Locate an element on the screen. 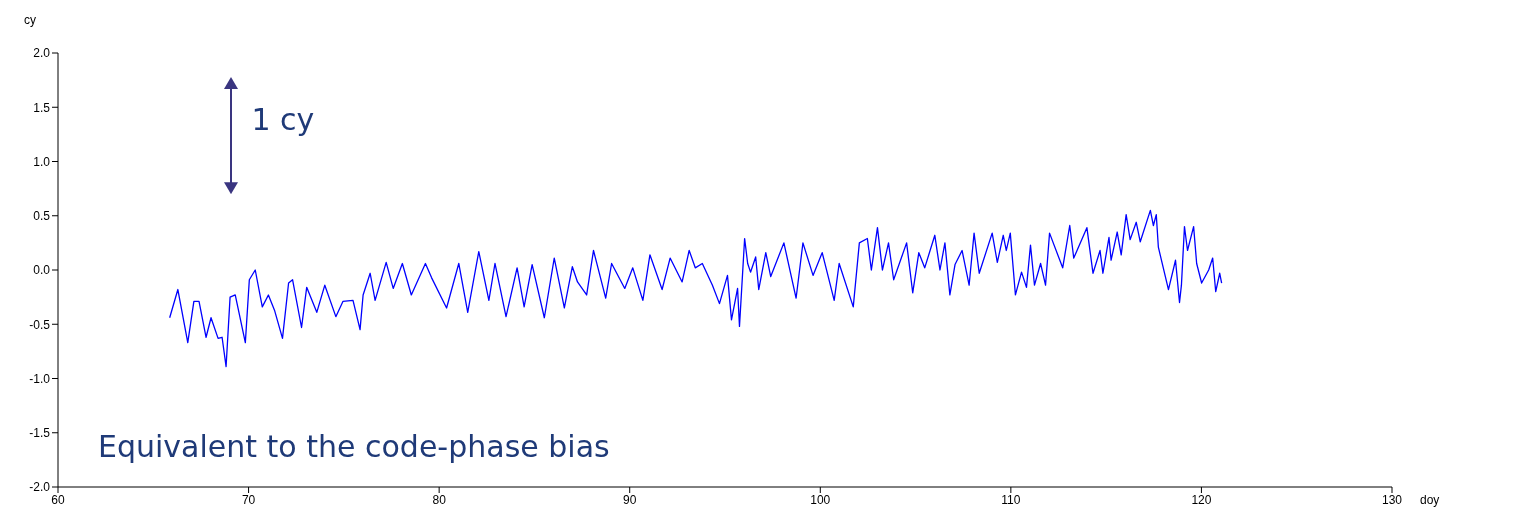 The image size is (1517, 518). y-tick-label: 2.0 is located at coordinates (42, 53).